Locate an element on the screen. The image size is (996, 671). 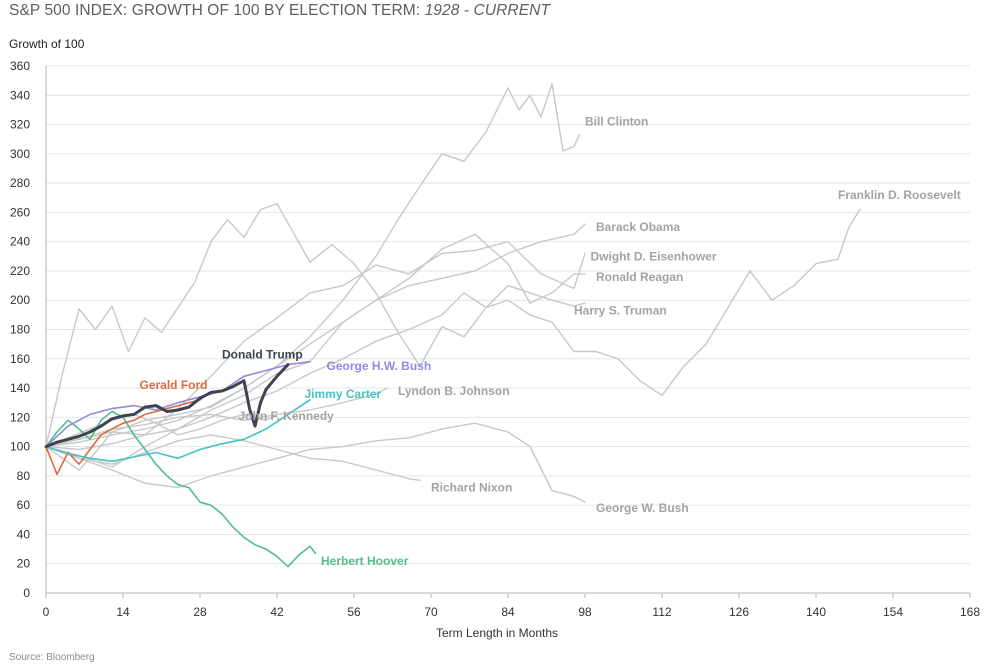
y-tick-label: 200 is located at coordinates (20, 300).